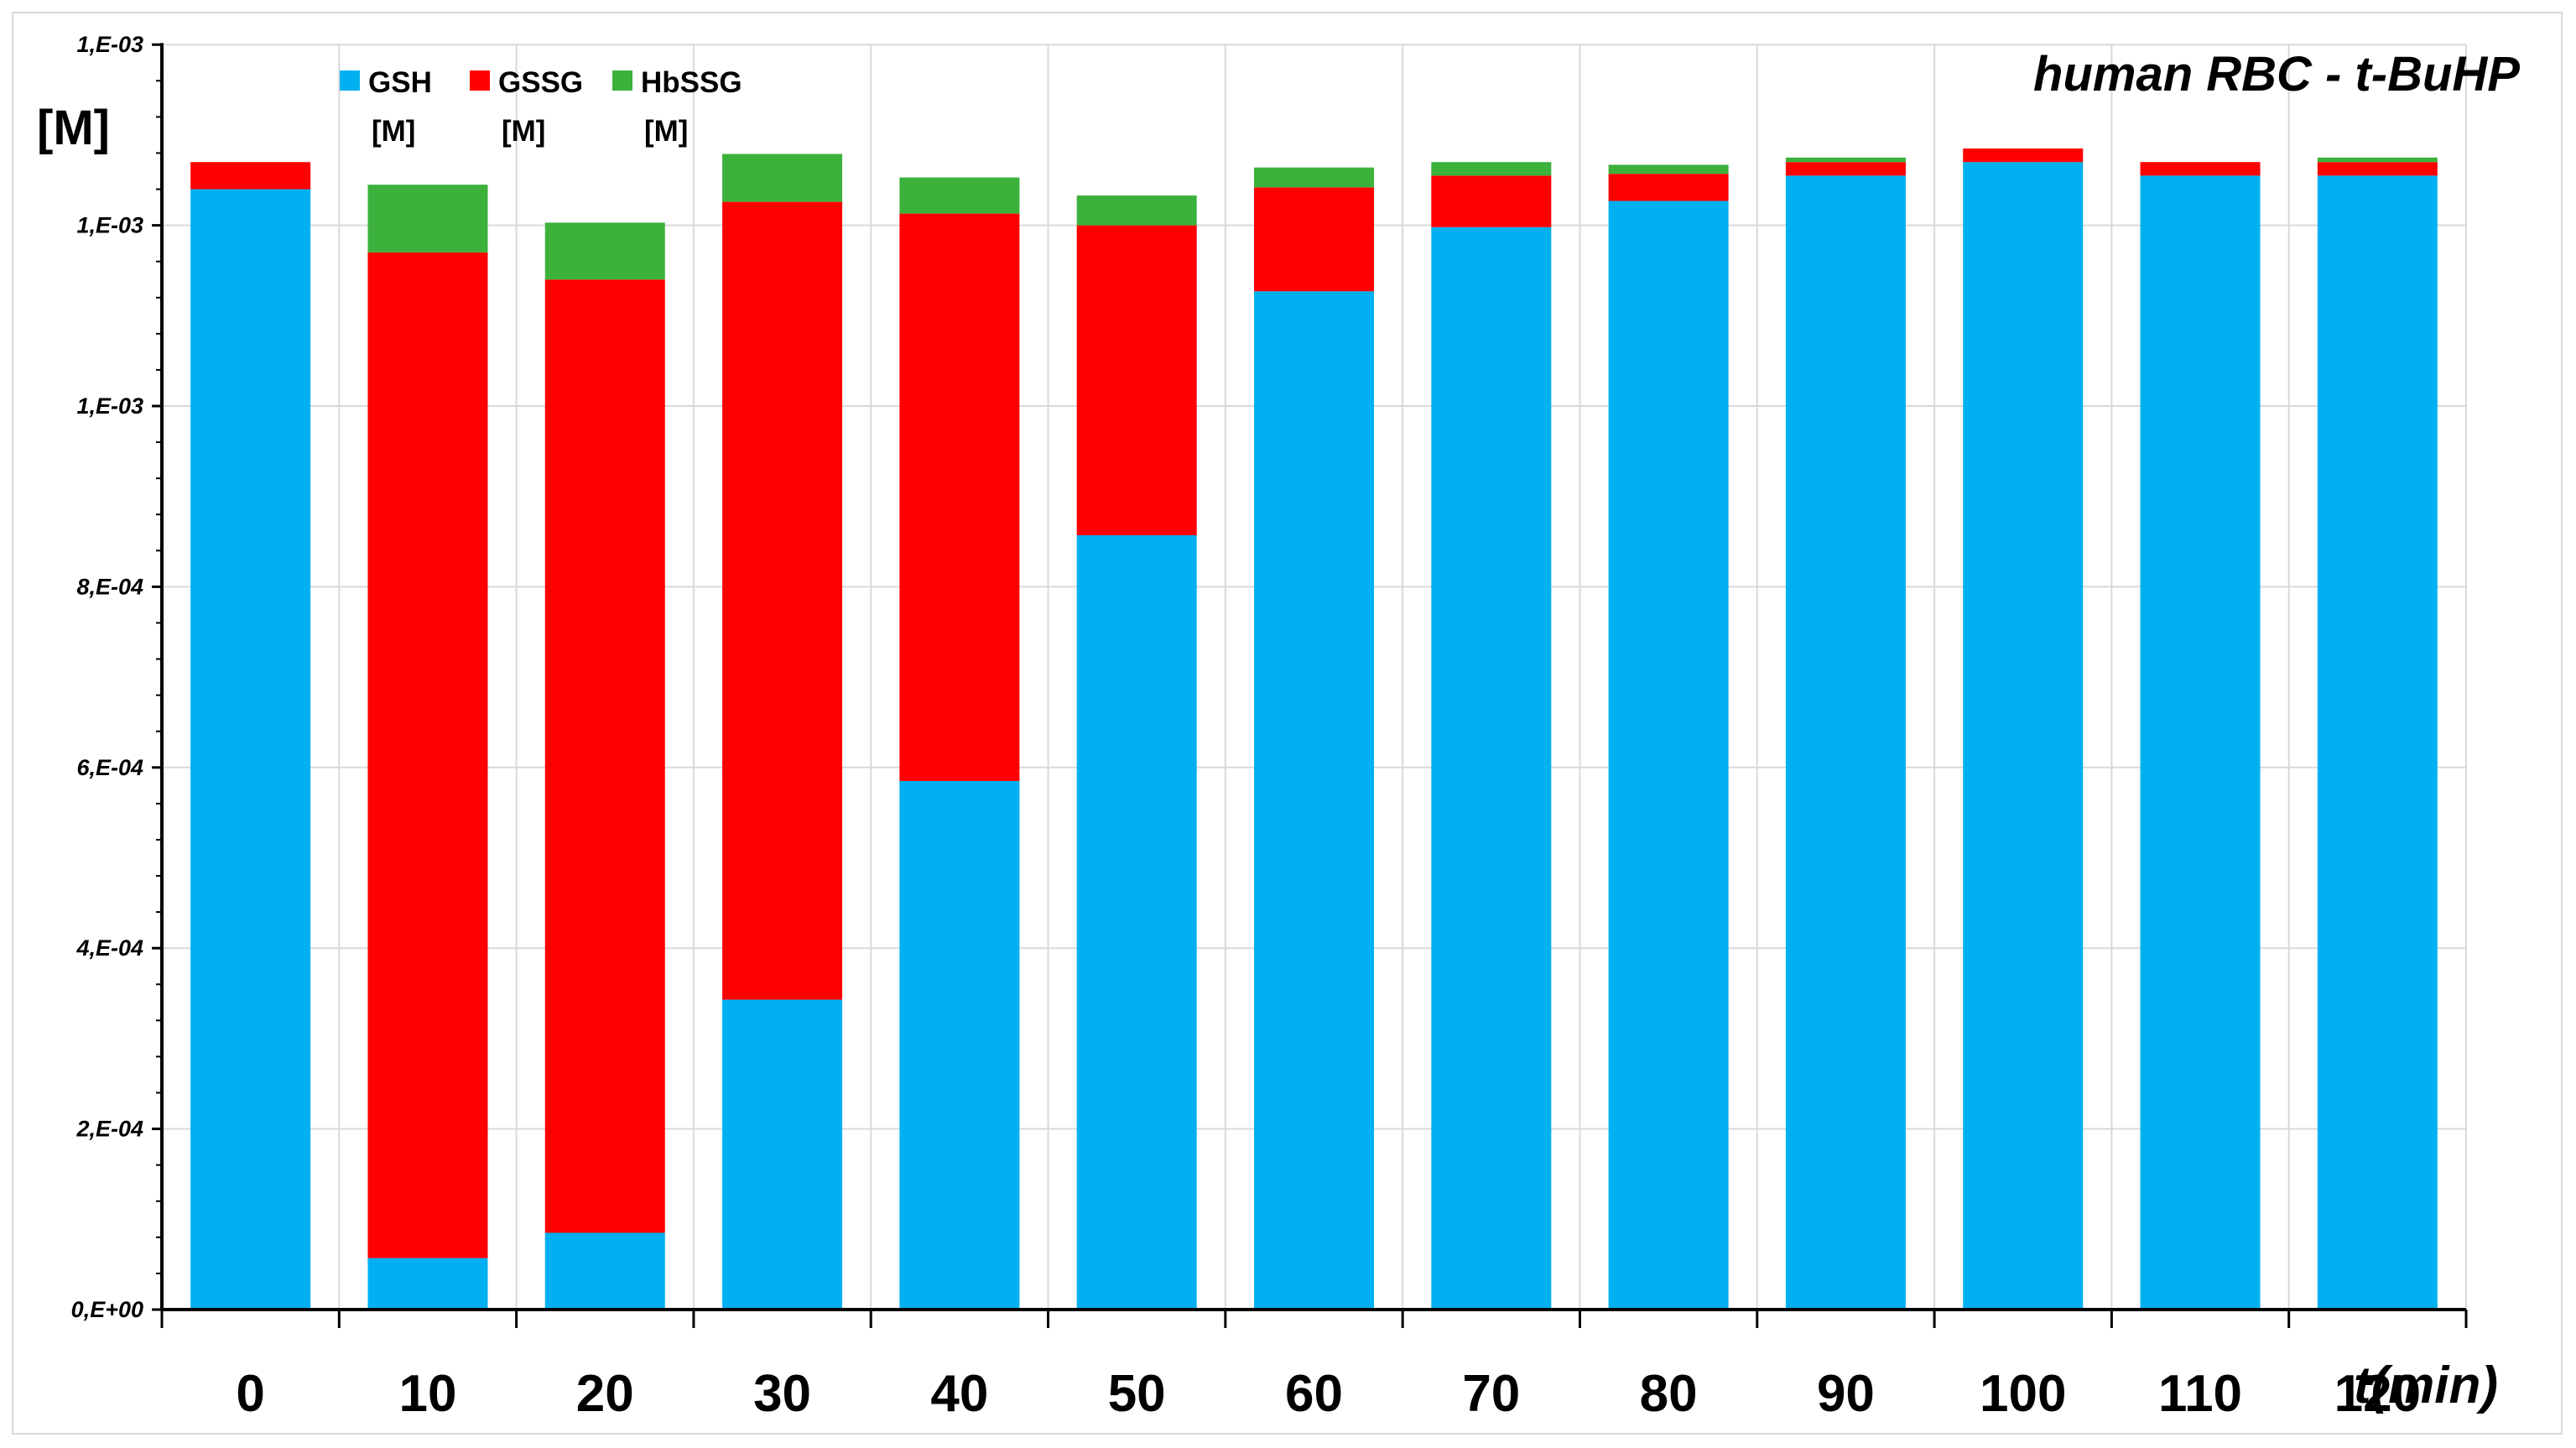  I want to click on y-tick-label: 8,E-04, so click(109, 587).